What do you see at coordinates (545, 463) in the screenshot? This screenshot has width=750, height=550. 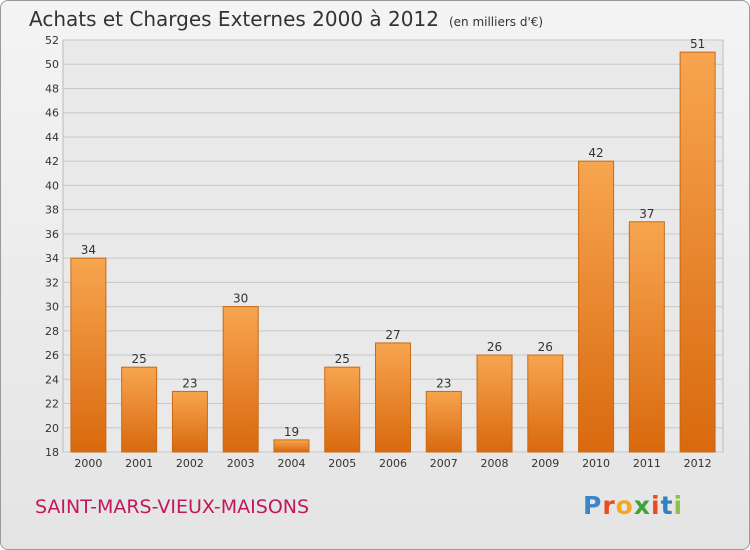 I see `x-tick-label: 2009` at bounding box center [545, 463].